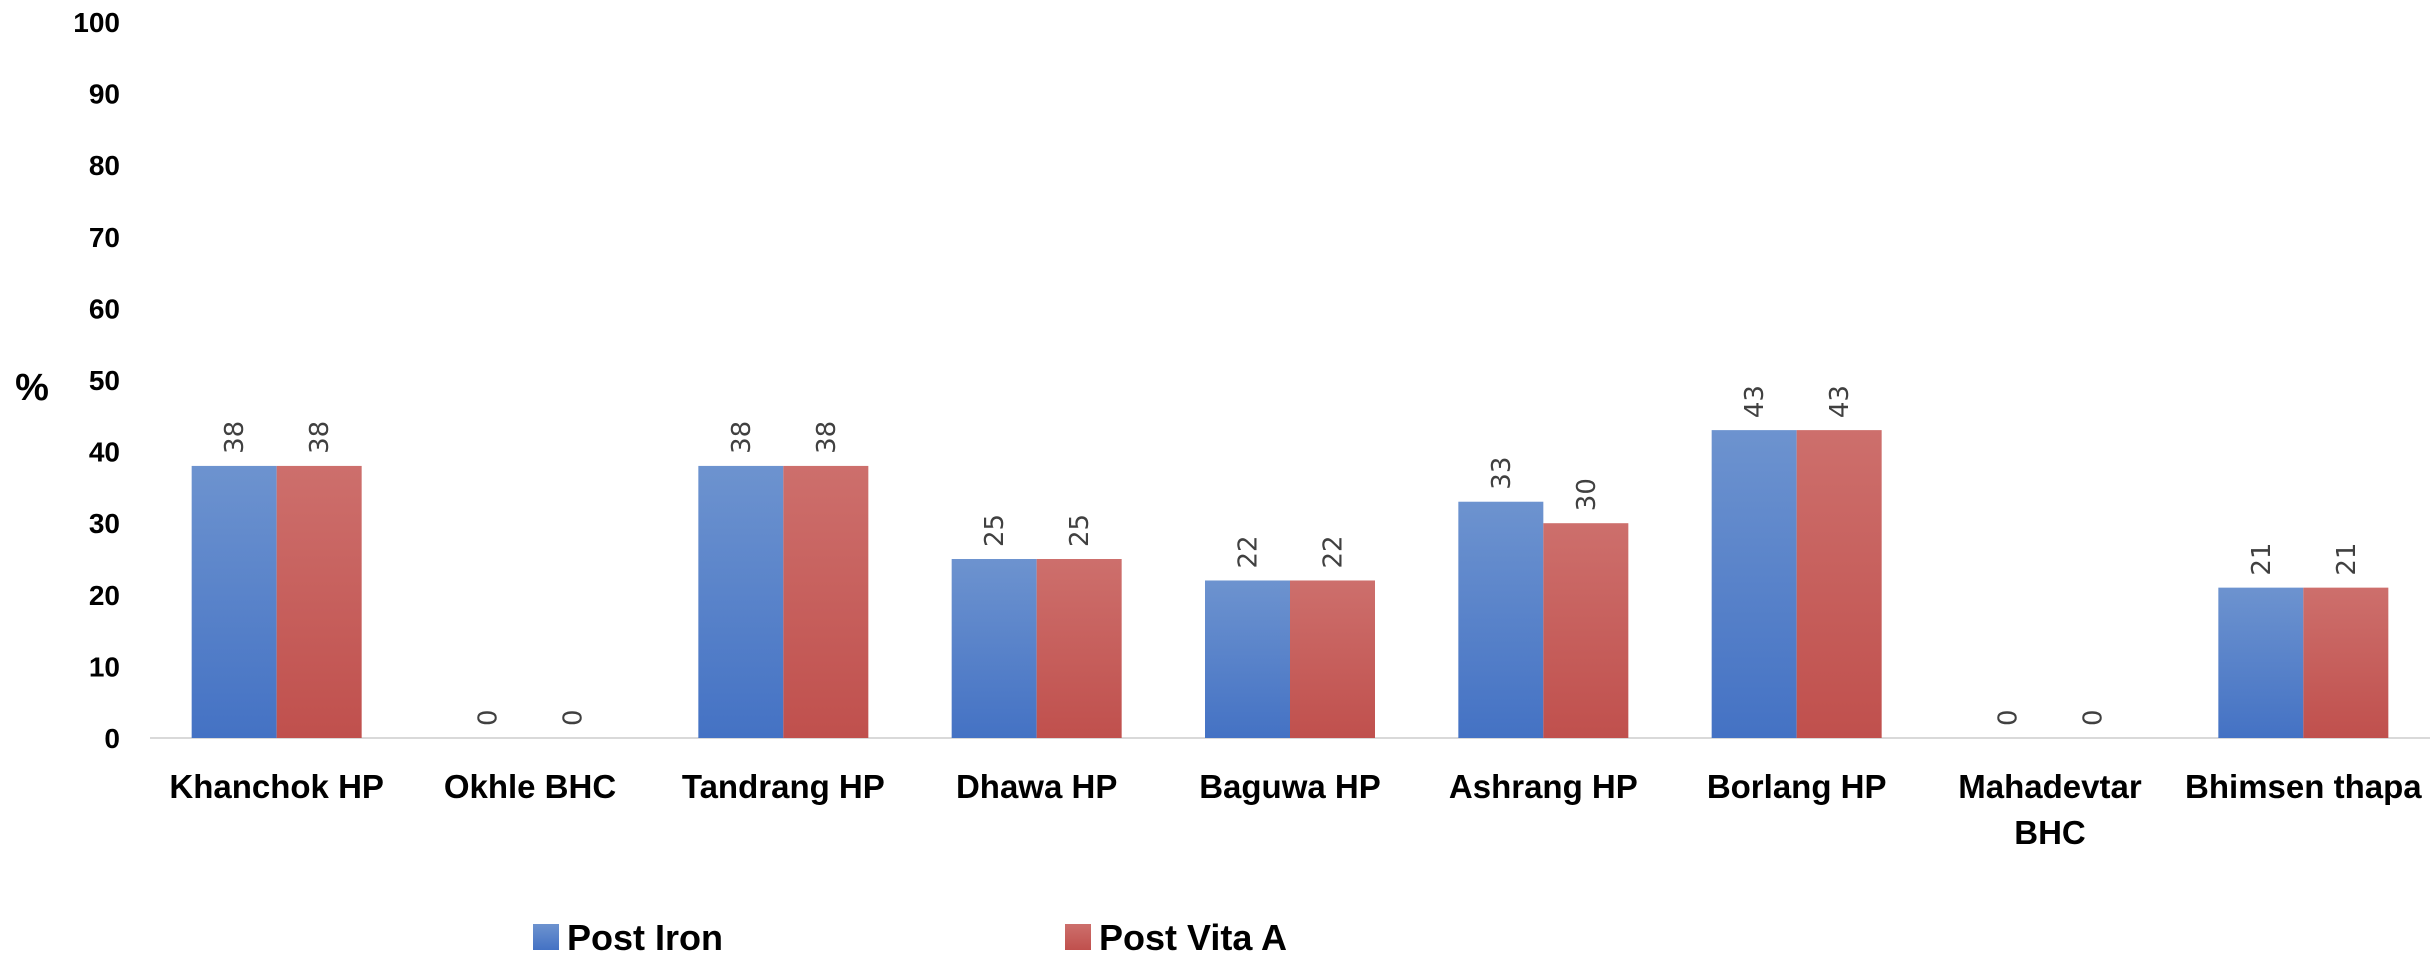 This screenshot has height=953, width=2435. I want to click on x-tick-label: Baguwa HP, so click(1290, 786).